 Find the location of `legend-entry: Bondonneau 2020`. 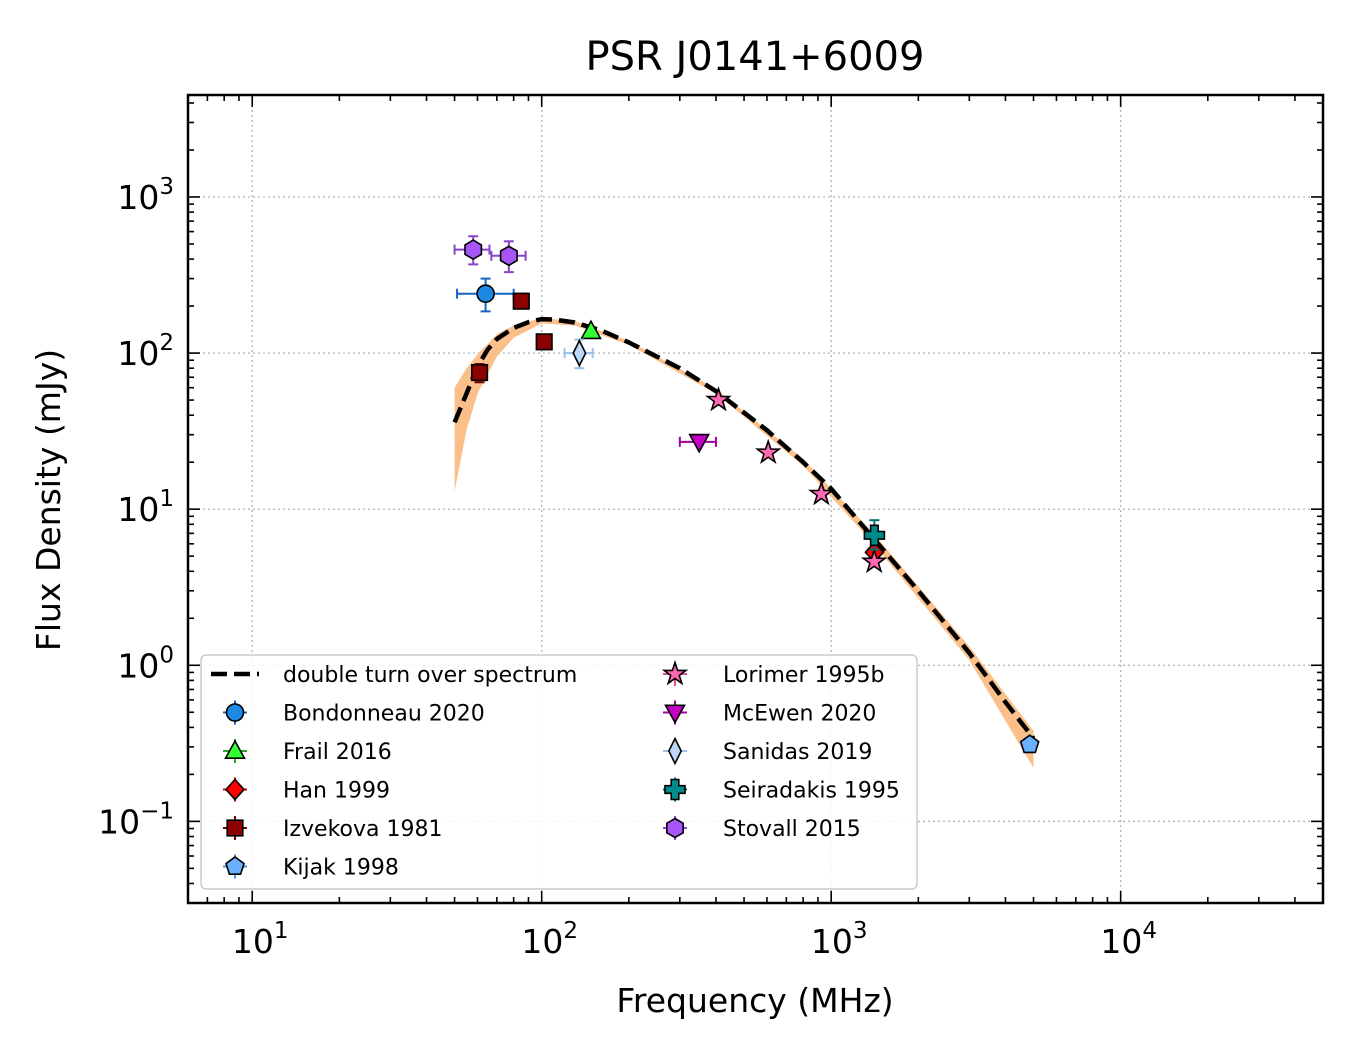

legend-entry: Bondonneau 2020 is located at coordinates (354, 713).